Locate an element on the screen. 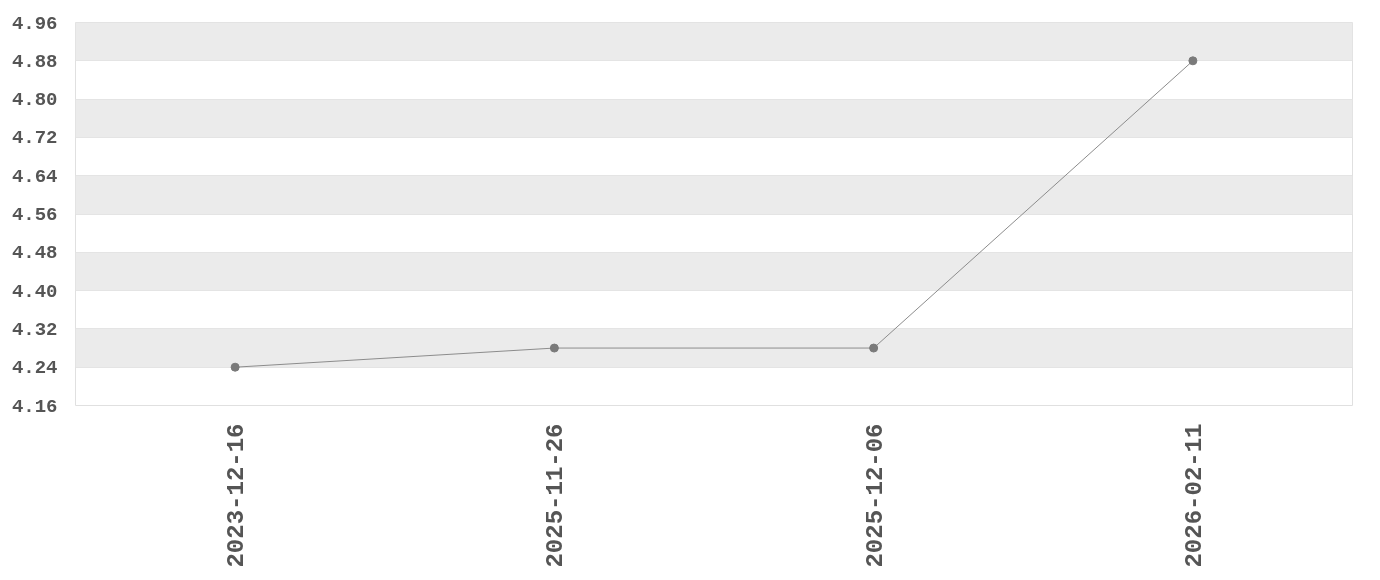 This screenshot has width=1380, height=580. y-tick-label: 4.40 is located at coordinates (34, 291).